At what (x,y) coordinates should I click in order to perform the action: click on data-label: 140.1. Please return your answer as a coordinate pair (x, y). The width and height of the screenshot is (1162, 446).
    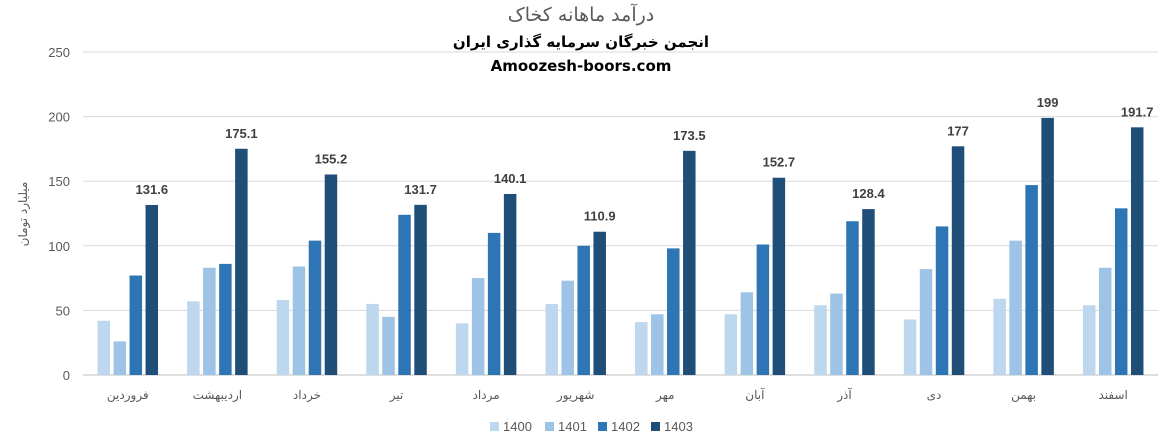
    Looking at the image, I should click on (510, 178).